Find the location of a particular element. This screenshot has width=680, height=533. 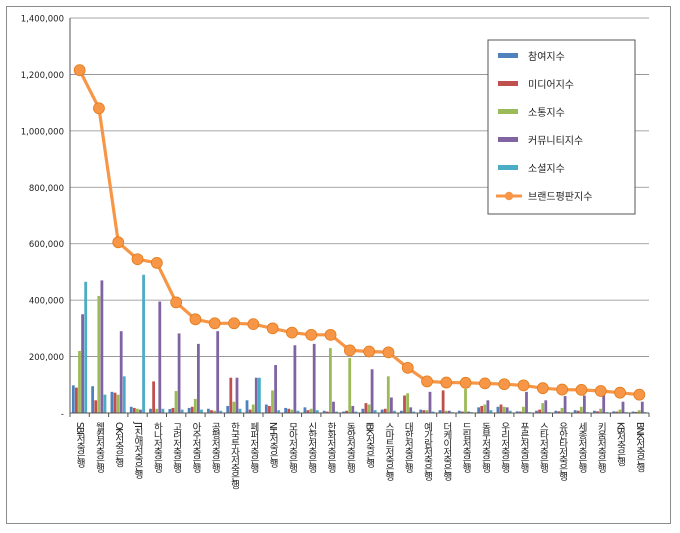

x-tick-label: 모아저축은행 is located at coordinates (291, 447).